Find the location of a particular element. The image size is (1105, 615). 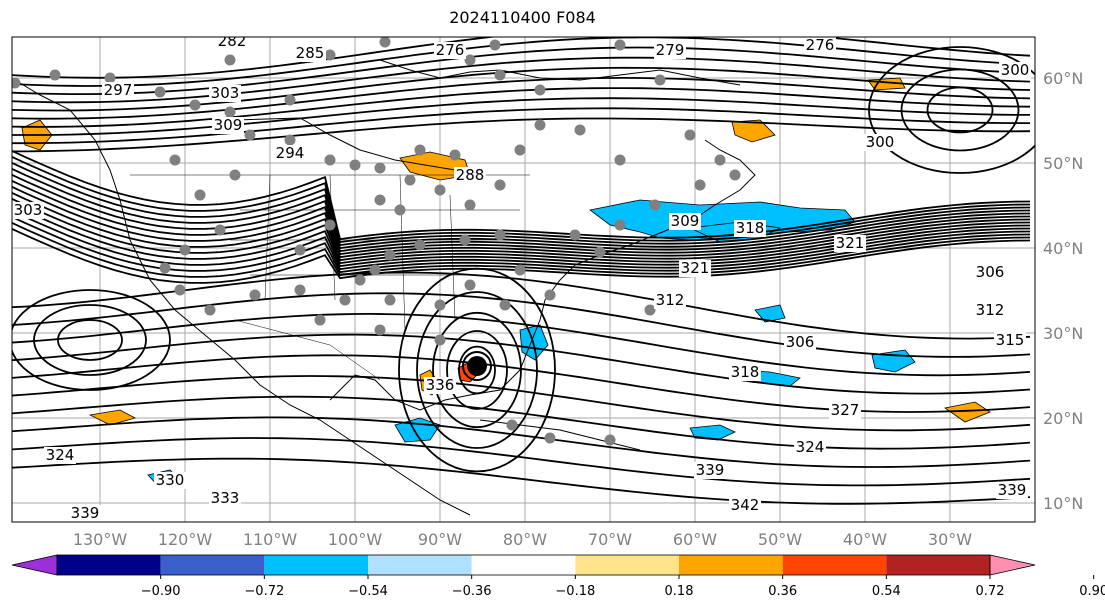

longitude-label: 100°W is located at coordinates (355, 539).